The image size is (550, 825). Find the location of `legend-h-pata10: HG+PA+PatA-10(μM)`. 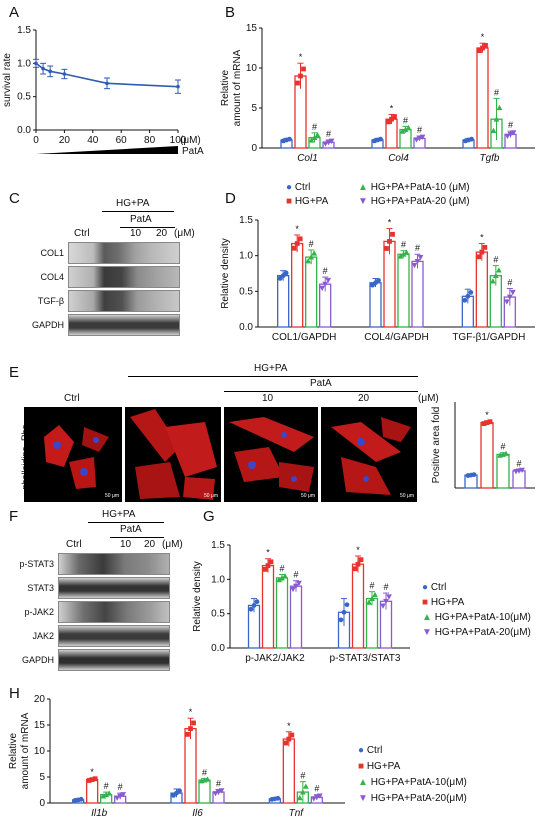

legend-h-pata10: HG+PA+PatA-10(μM) is located at coordinates (418, 782).